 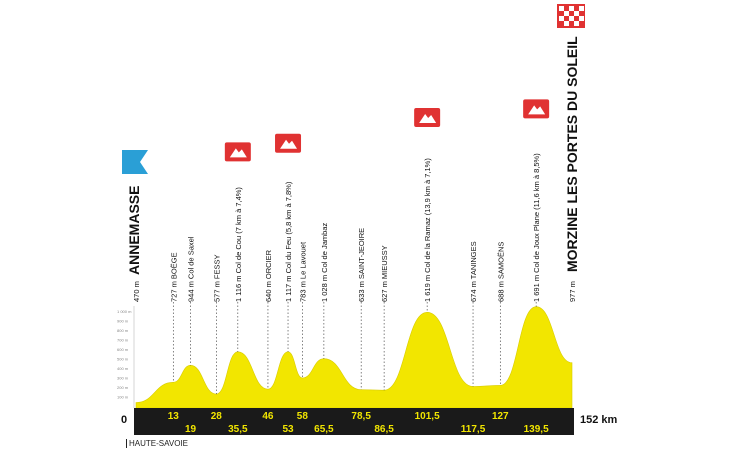 What do you see at coordinates (123, 340) in the screenshot?
I see `y-tick-label: 700 m` at bounding box center [123, 340].